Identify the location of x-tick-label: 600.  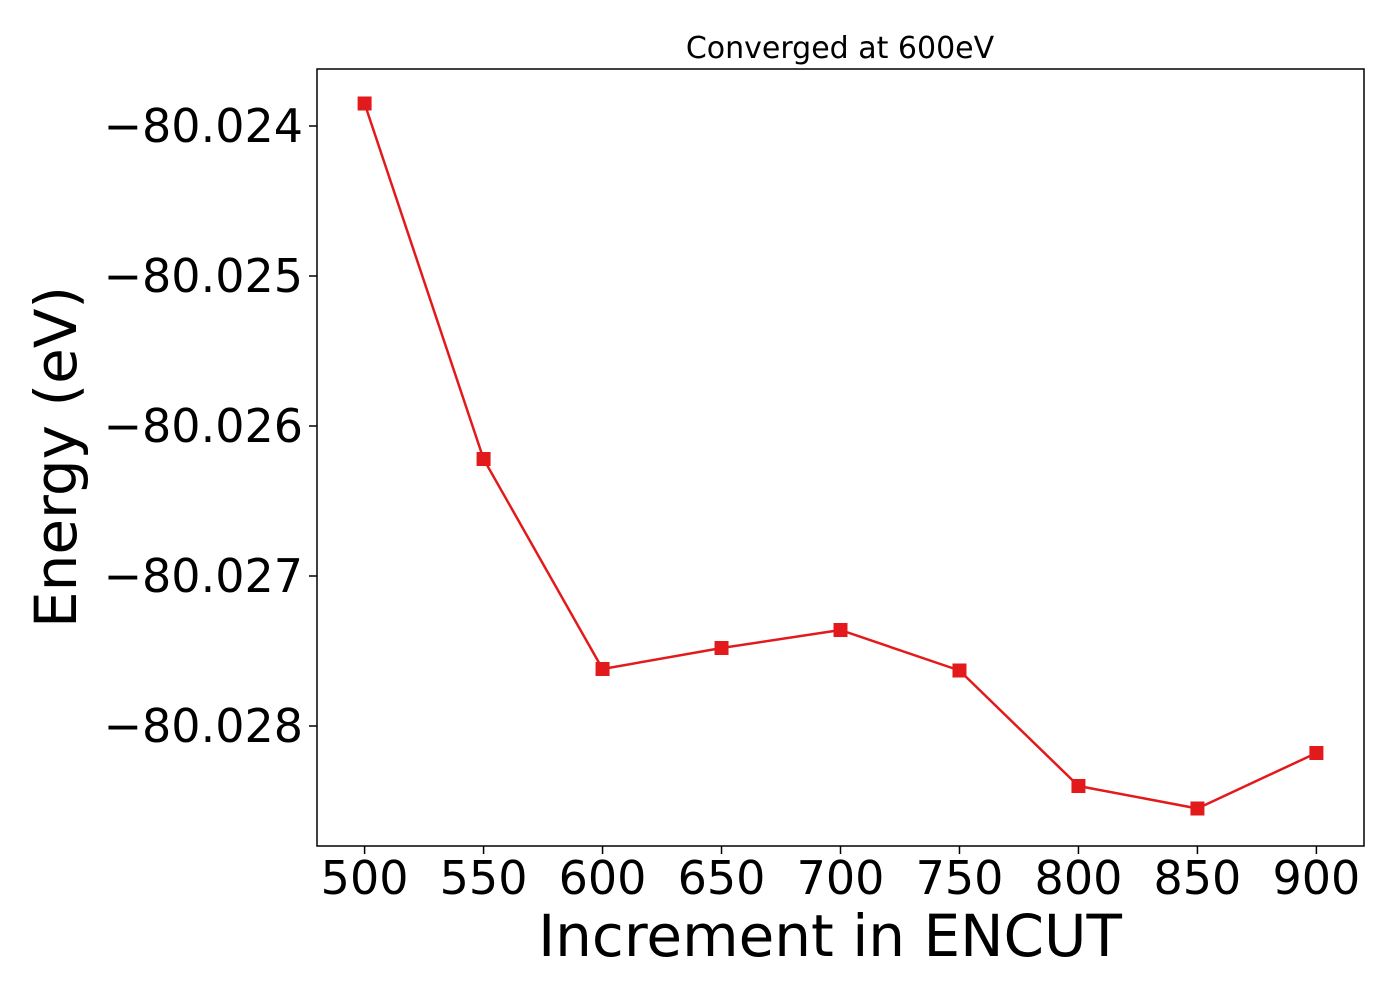
(603, 878).